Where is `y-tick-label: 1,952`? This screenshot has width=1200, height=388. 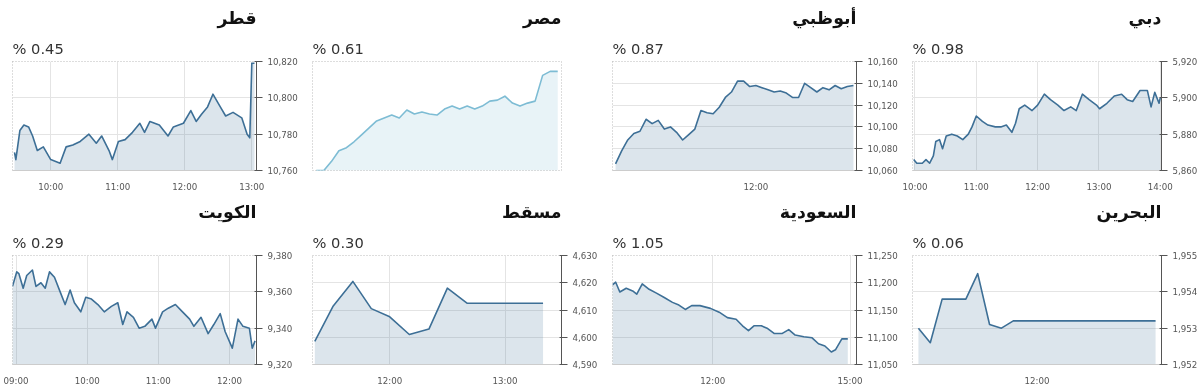 y-tick-label: 1,952 is located at coordinates (1185, 365).